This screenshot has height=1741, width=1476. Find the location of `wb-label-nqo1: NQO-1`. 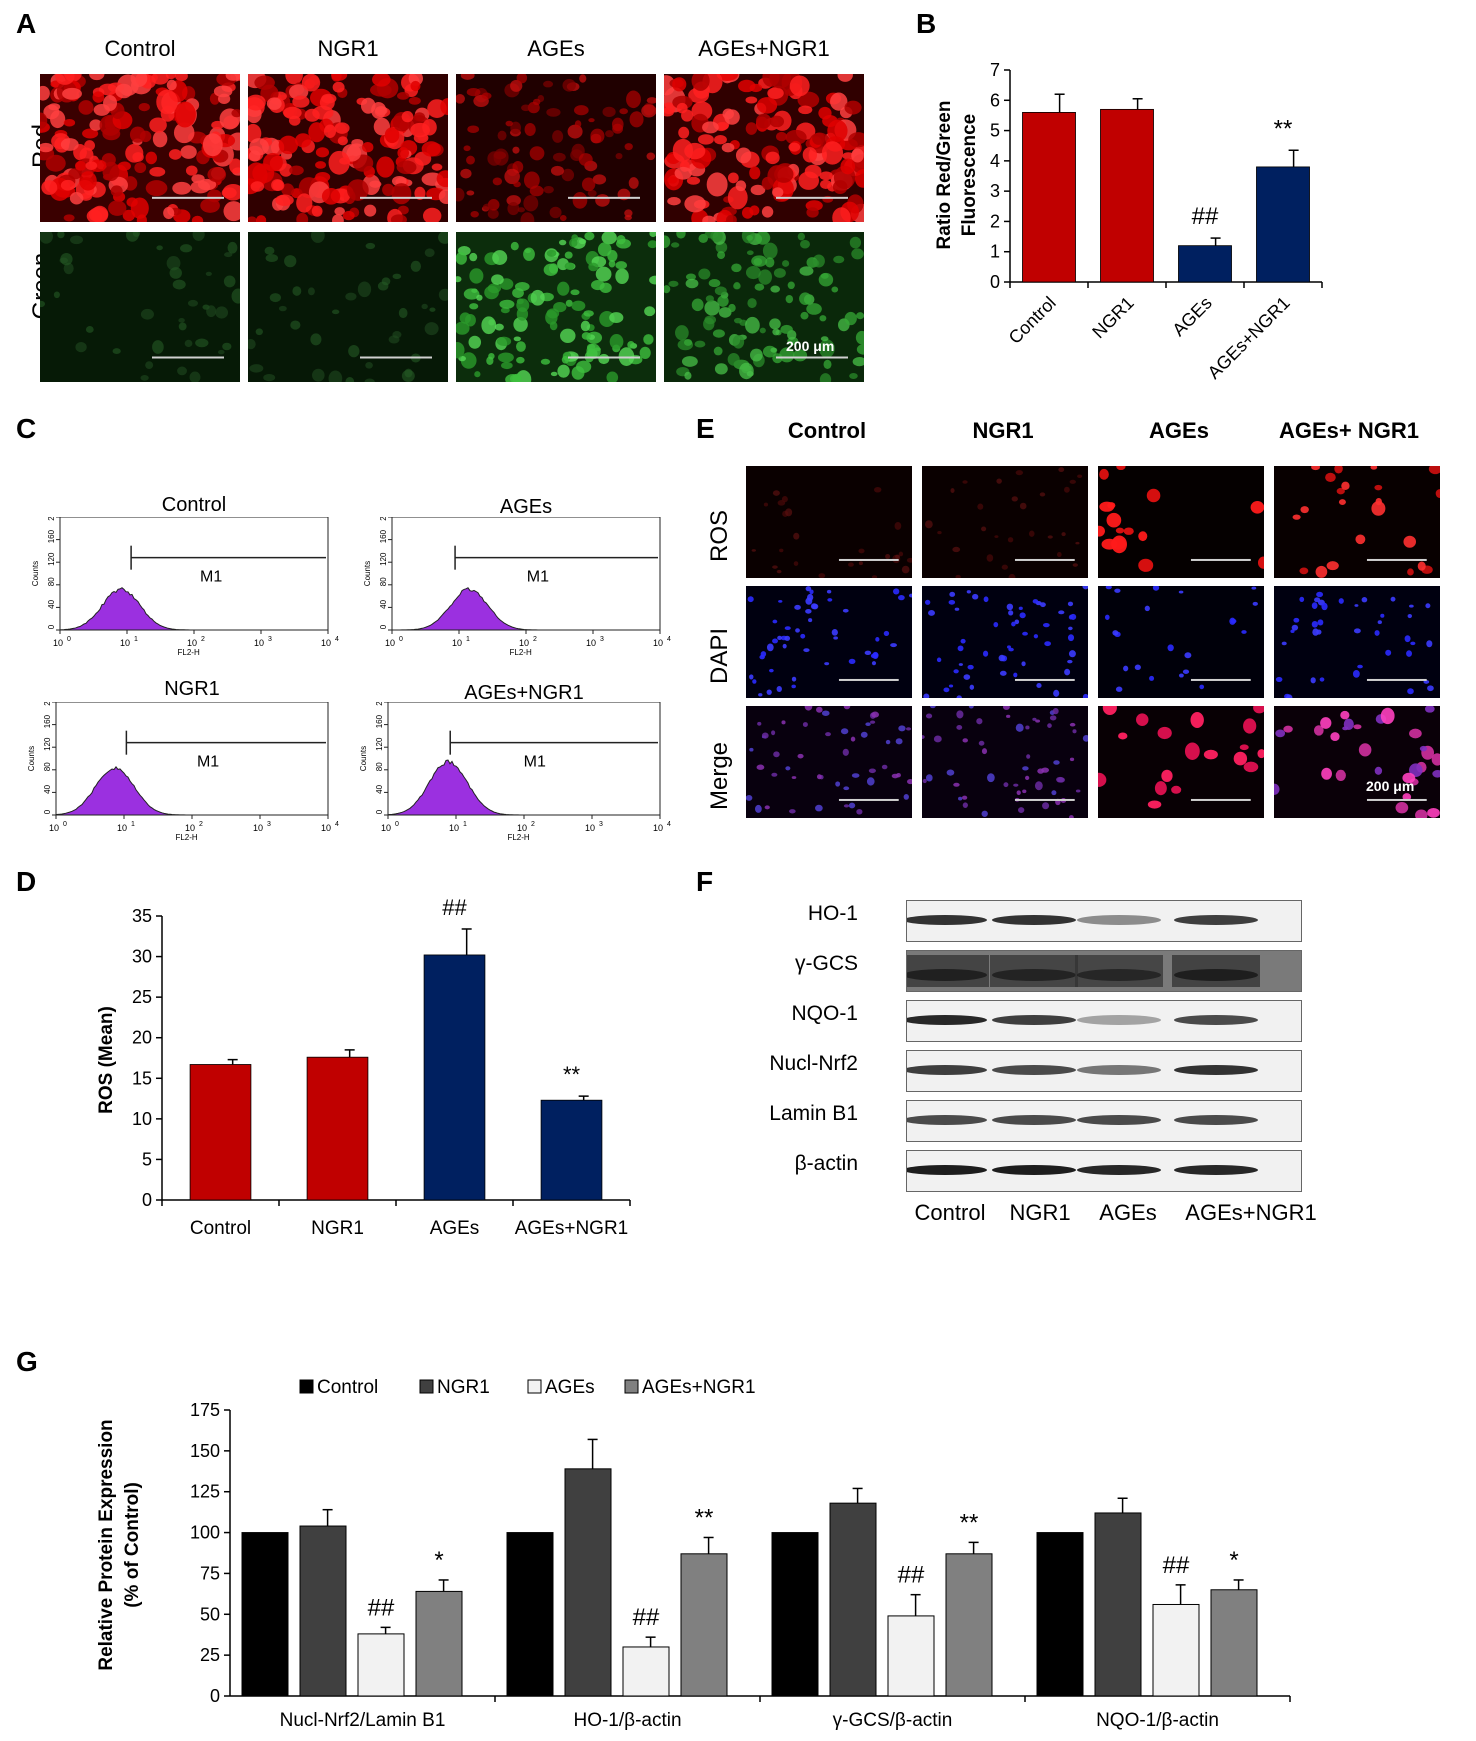

wb-label-nqo1: NQO-1 is located at coordinates (824, 1013).